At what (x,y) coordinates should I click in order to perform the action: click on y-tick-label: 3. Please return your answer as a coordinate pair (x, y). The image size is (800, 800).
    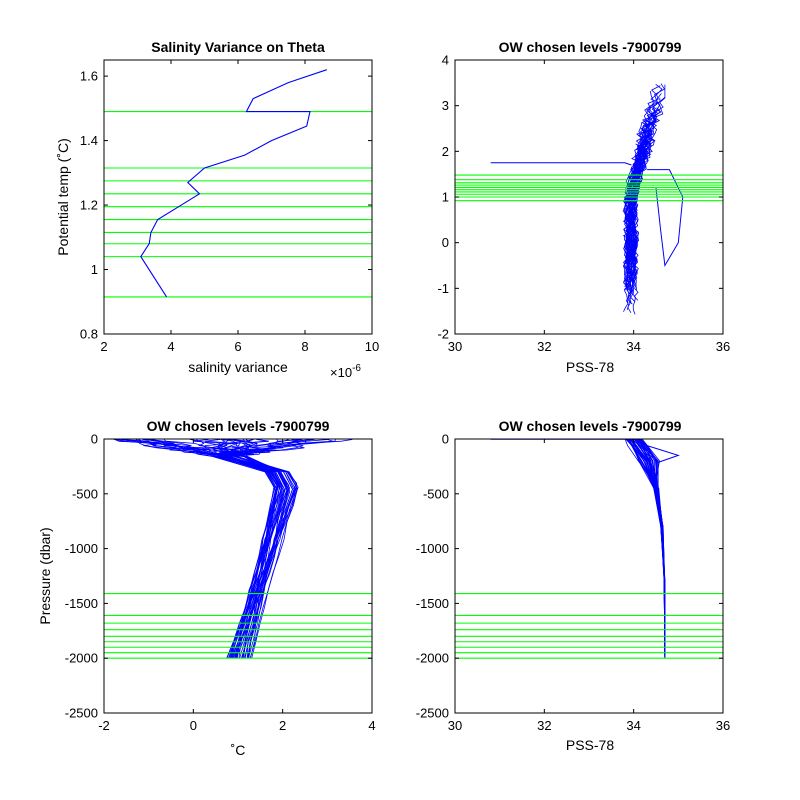
    Looking at the image, I should click on (445, 105).